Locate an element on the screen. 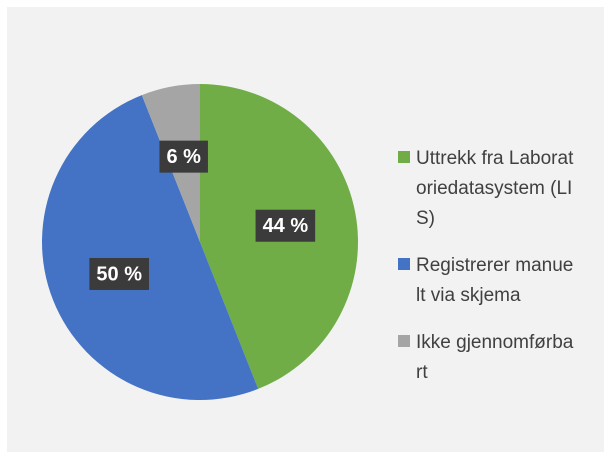 This screenshot has width=611, height=459. data-label: 6 % is located at coordinates (183, 156).